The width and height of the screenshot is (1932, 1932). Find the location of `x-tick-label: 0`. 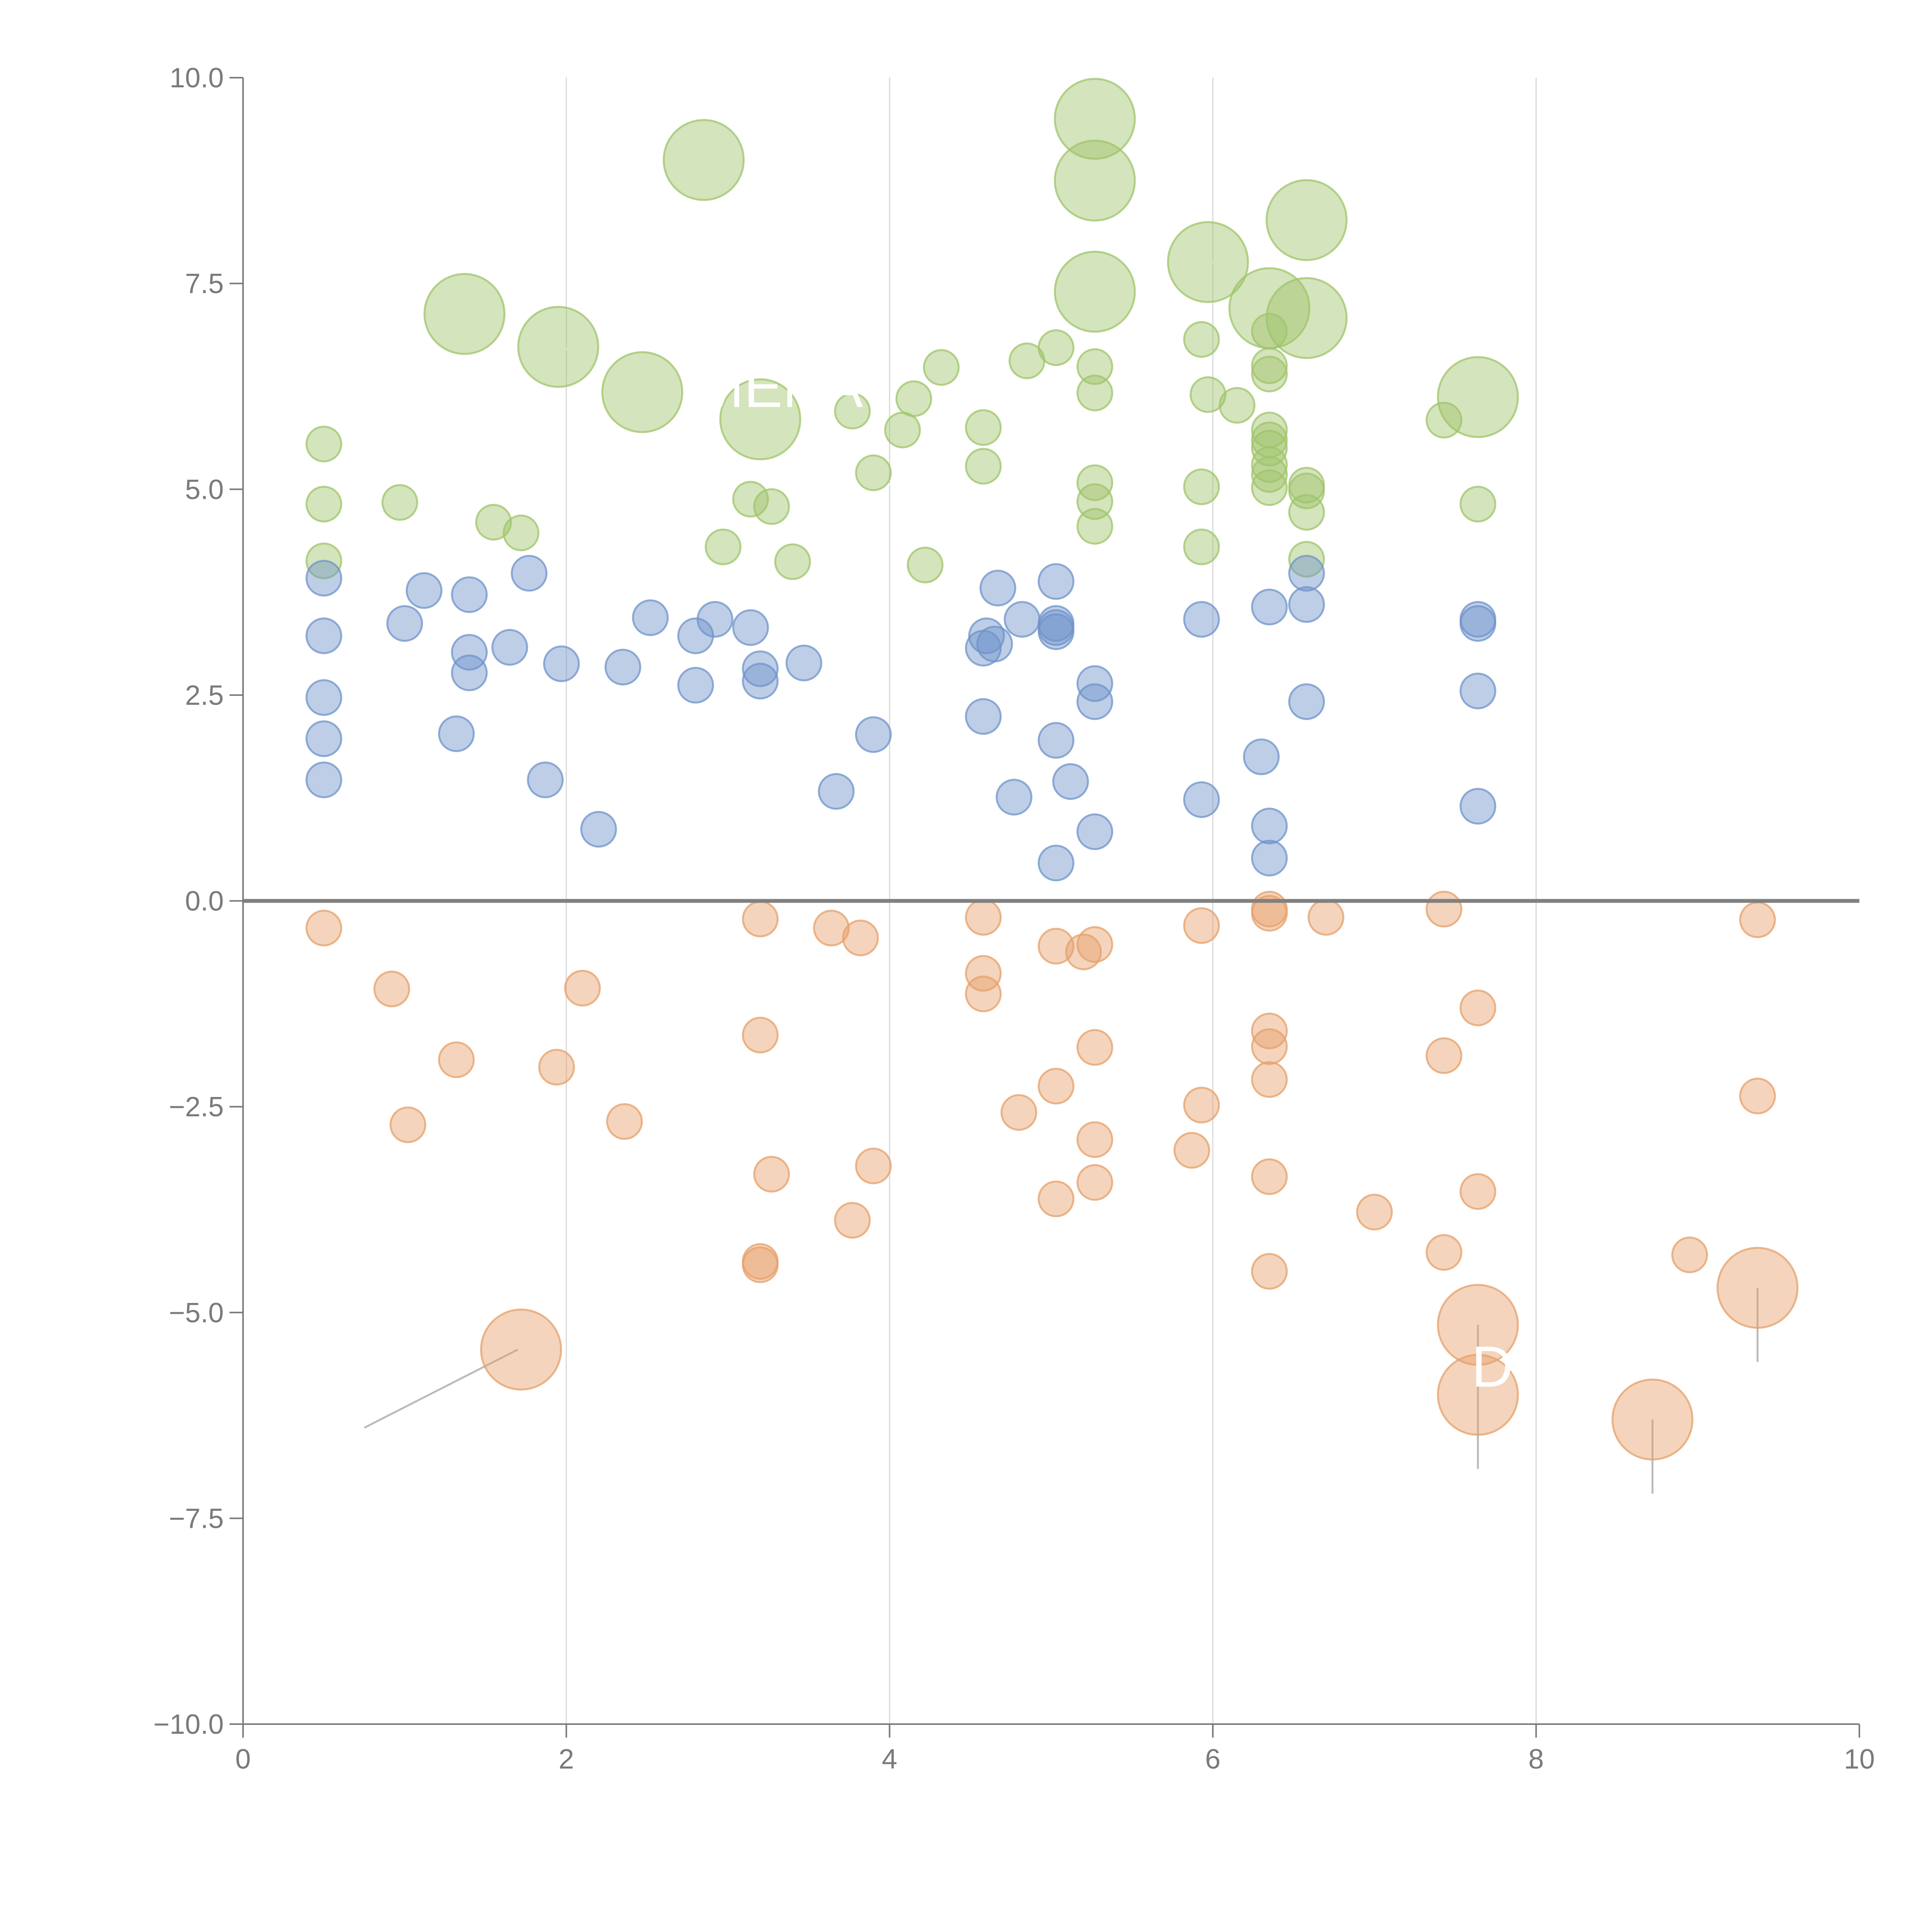

x-tick-label: 0 is located at coordinates (243, 1759).